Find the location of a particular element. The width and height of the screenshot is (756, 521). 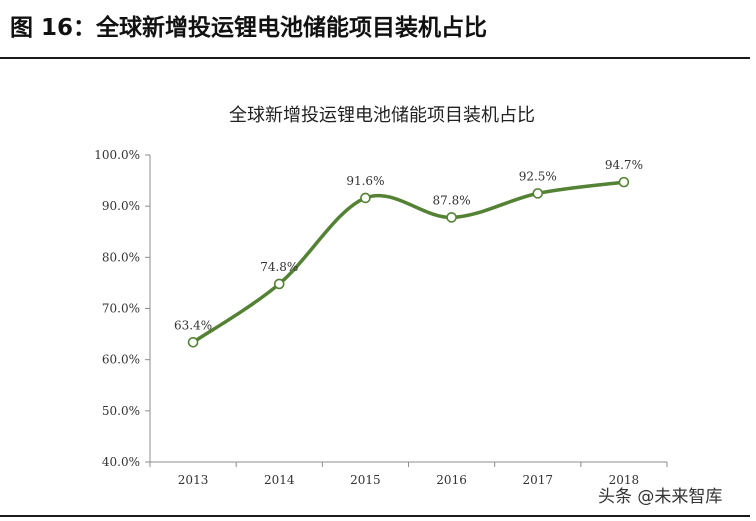

figure-title: 图 16：全球新增投运锂电池储能项目装机占比 is located at coordinates (249, 28).